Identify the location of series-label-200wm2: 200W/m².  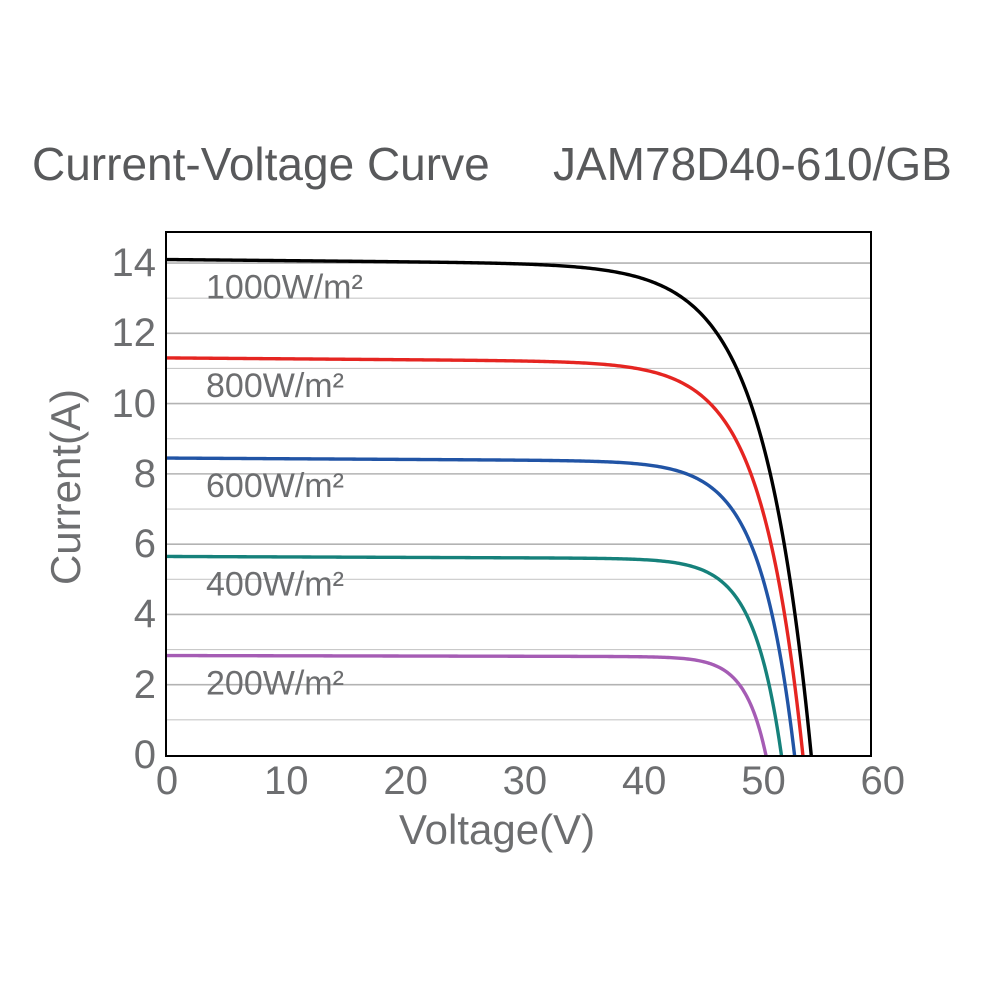
(275, 683).